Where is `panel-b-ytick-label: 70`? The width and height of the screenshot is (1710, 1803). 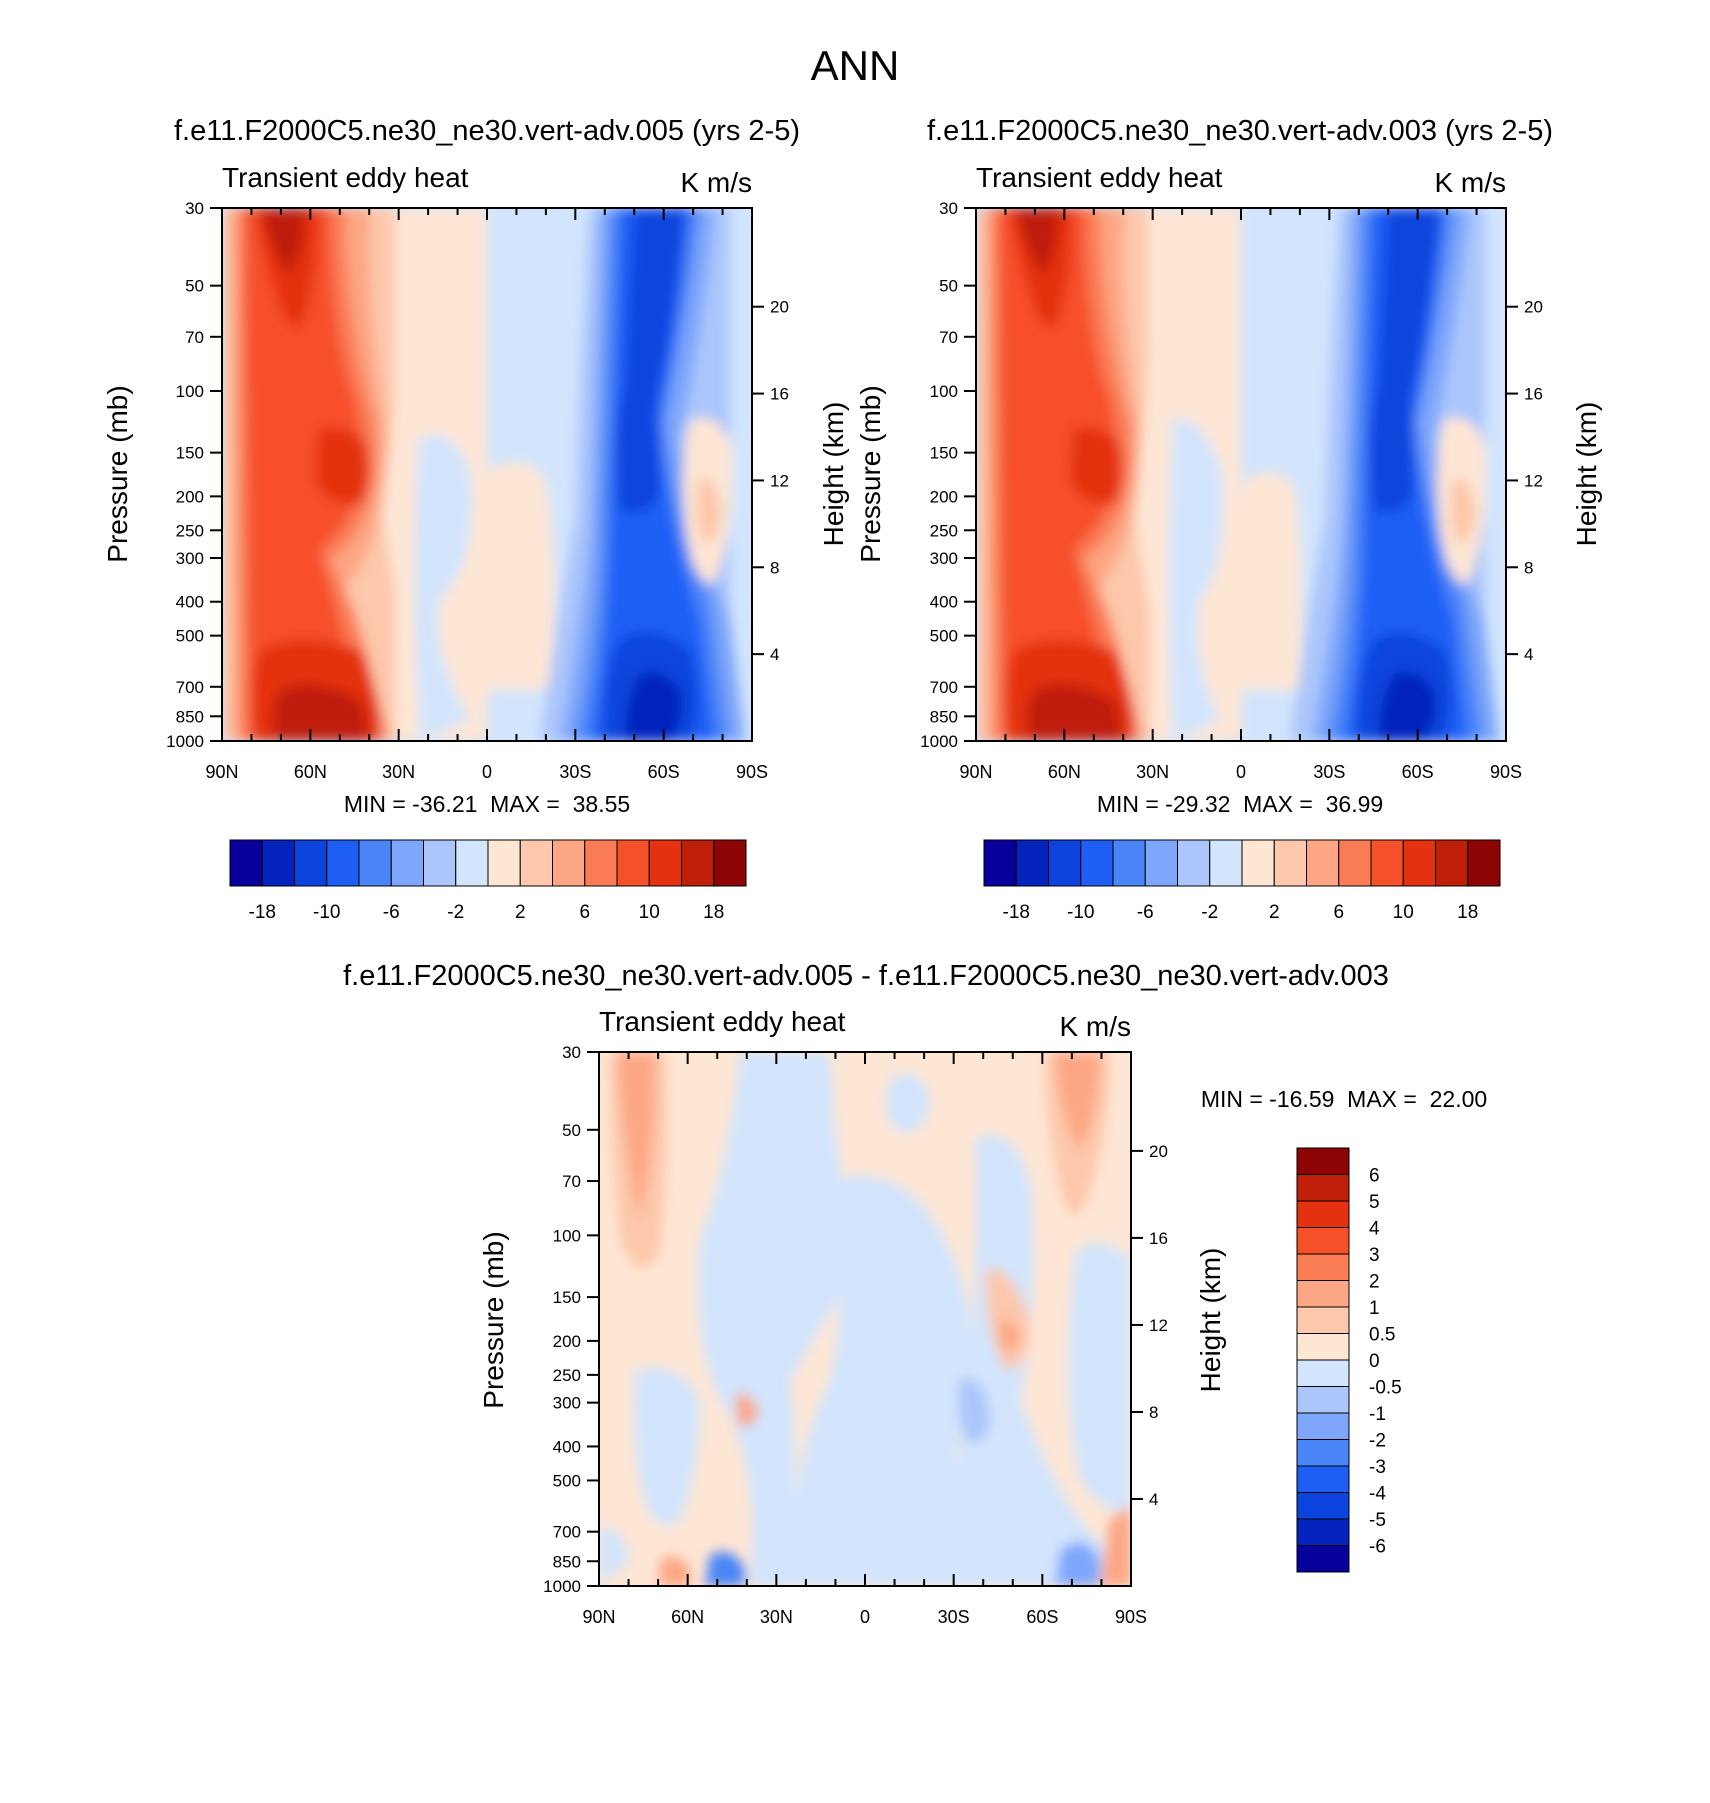
panel-b-ytick-label: 70 is located at coordinates (948, 337).